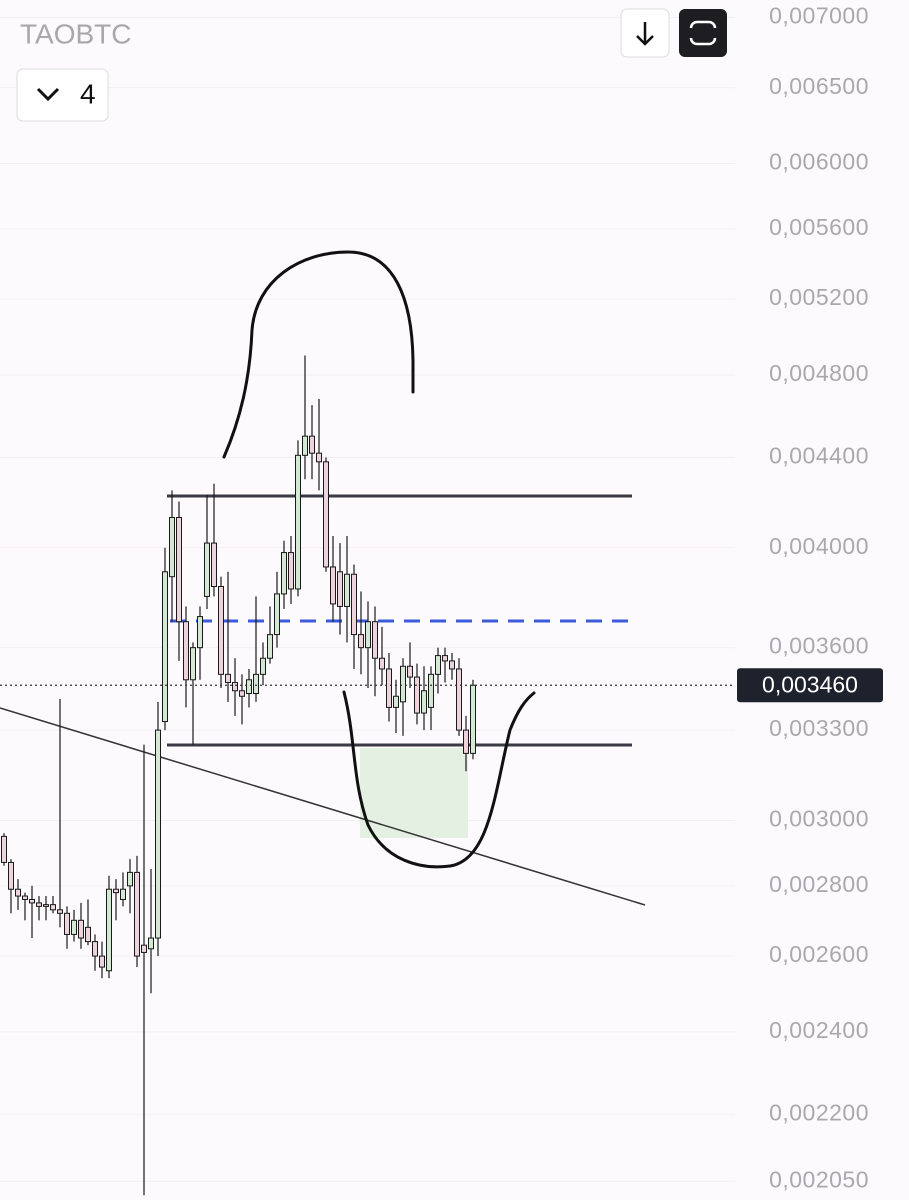  What do you see at coordinates (819, 456) in the screenshot?
I see `y-tick-label: 0,004400` at bounding box center [819, 456].